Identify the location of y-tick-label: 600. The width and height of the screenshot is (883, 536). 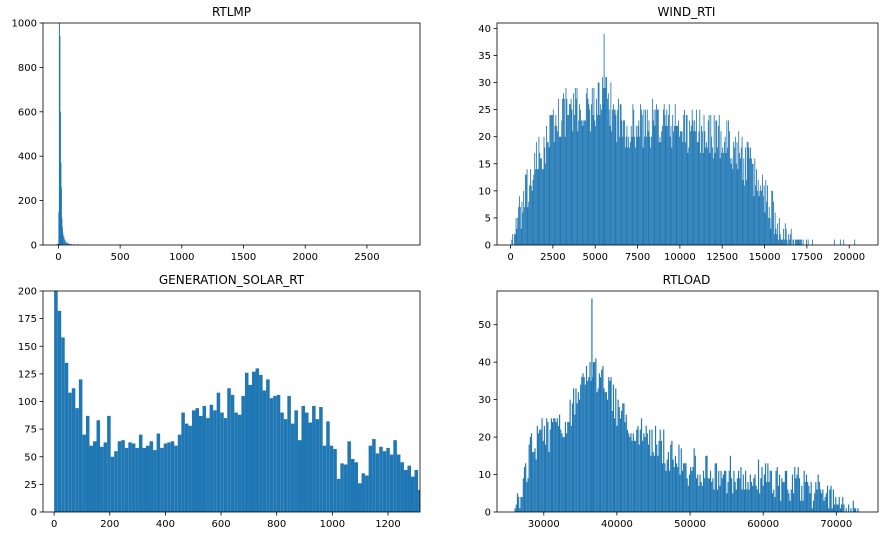
(27, 112).